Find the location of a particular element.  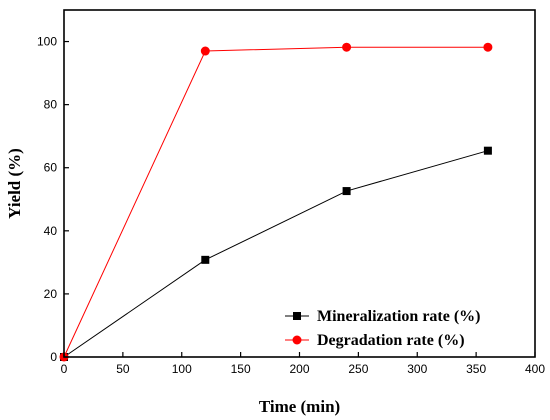

x-tick-label: 350 is located at coordinates (476, 369).